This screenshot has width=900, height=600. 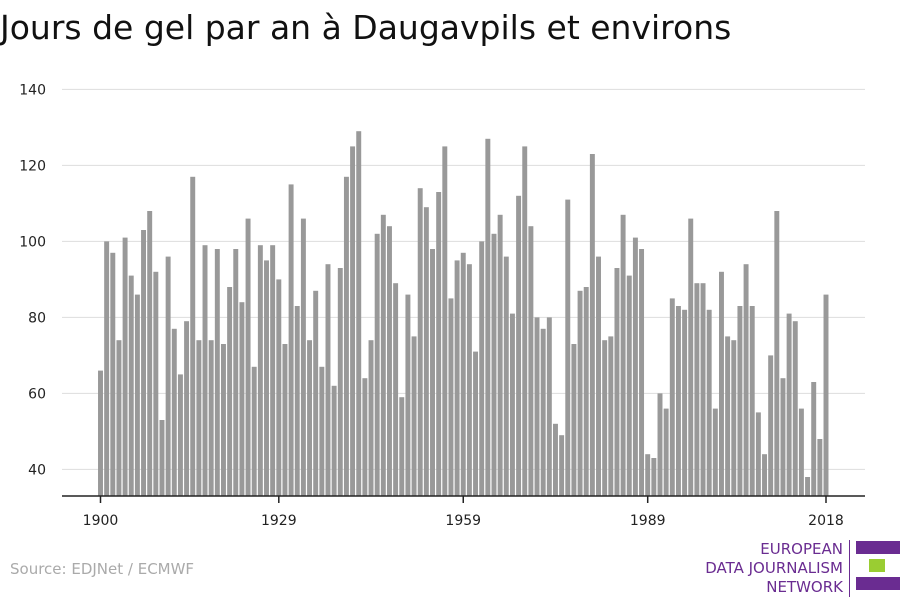 What do you see at coordinates (102, 569) in the screenshot?
I see `source-note: Source: EDJNet / ECMWF` at bounding box center [102, 569].